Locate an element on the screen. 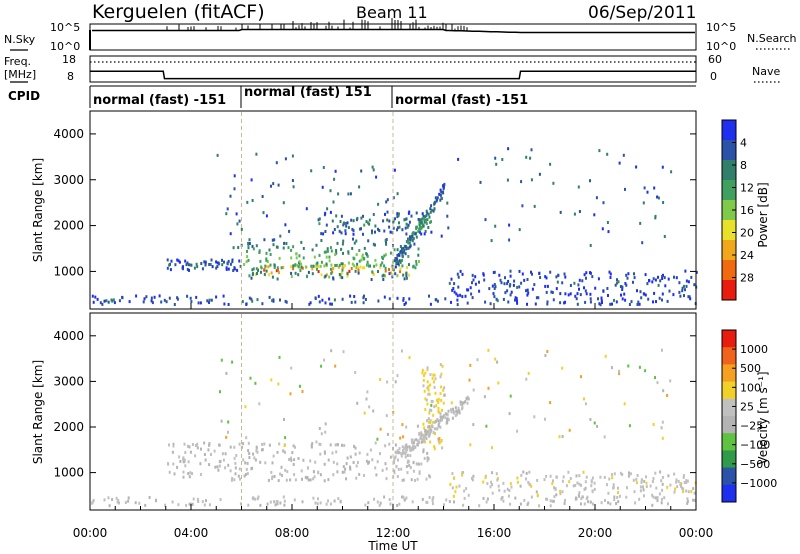 Image resolution: width=800 pixels, height=554 pixels. range-tick-label: 3000 is located at coordinates (68, 381).